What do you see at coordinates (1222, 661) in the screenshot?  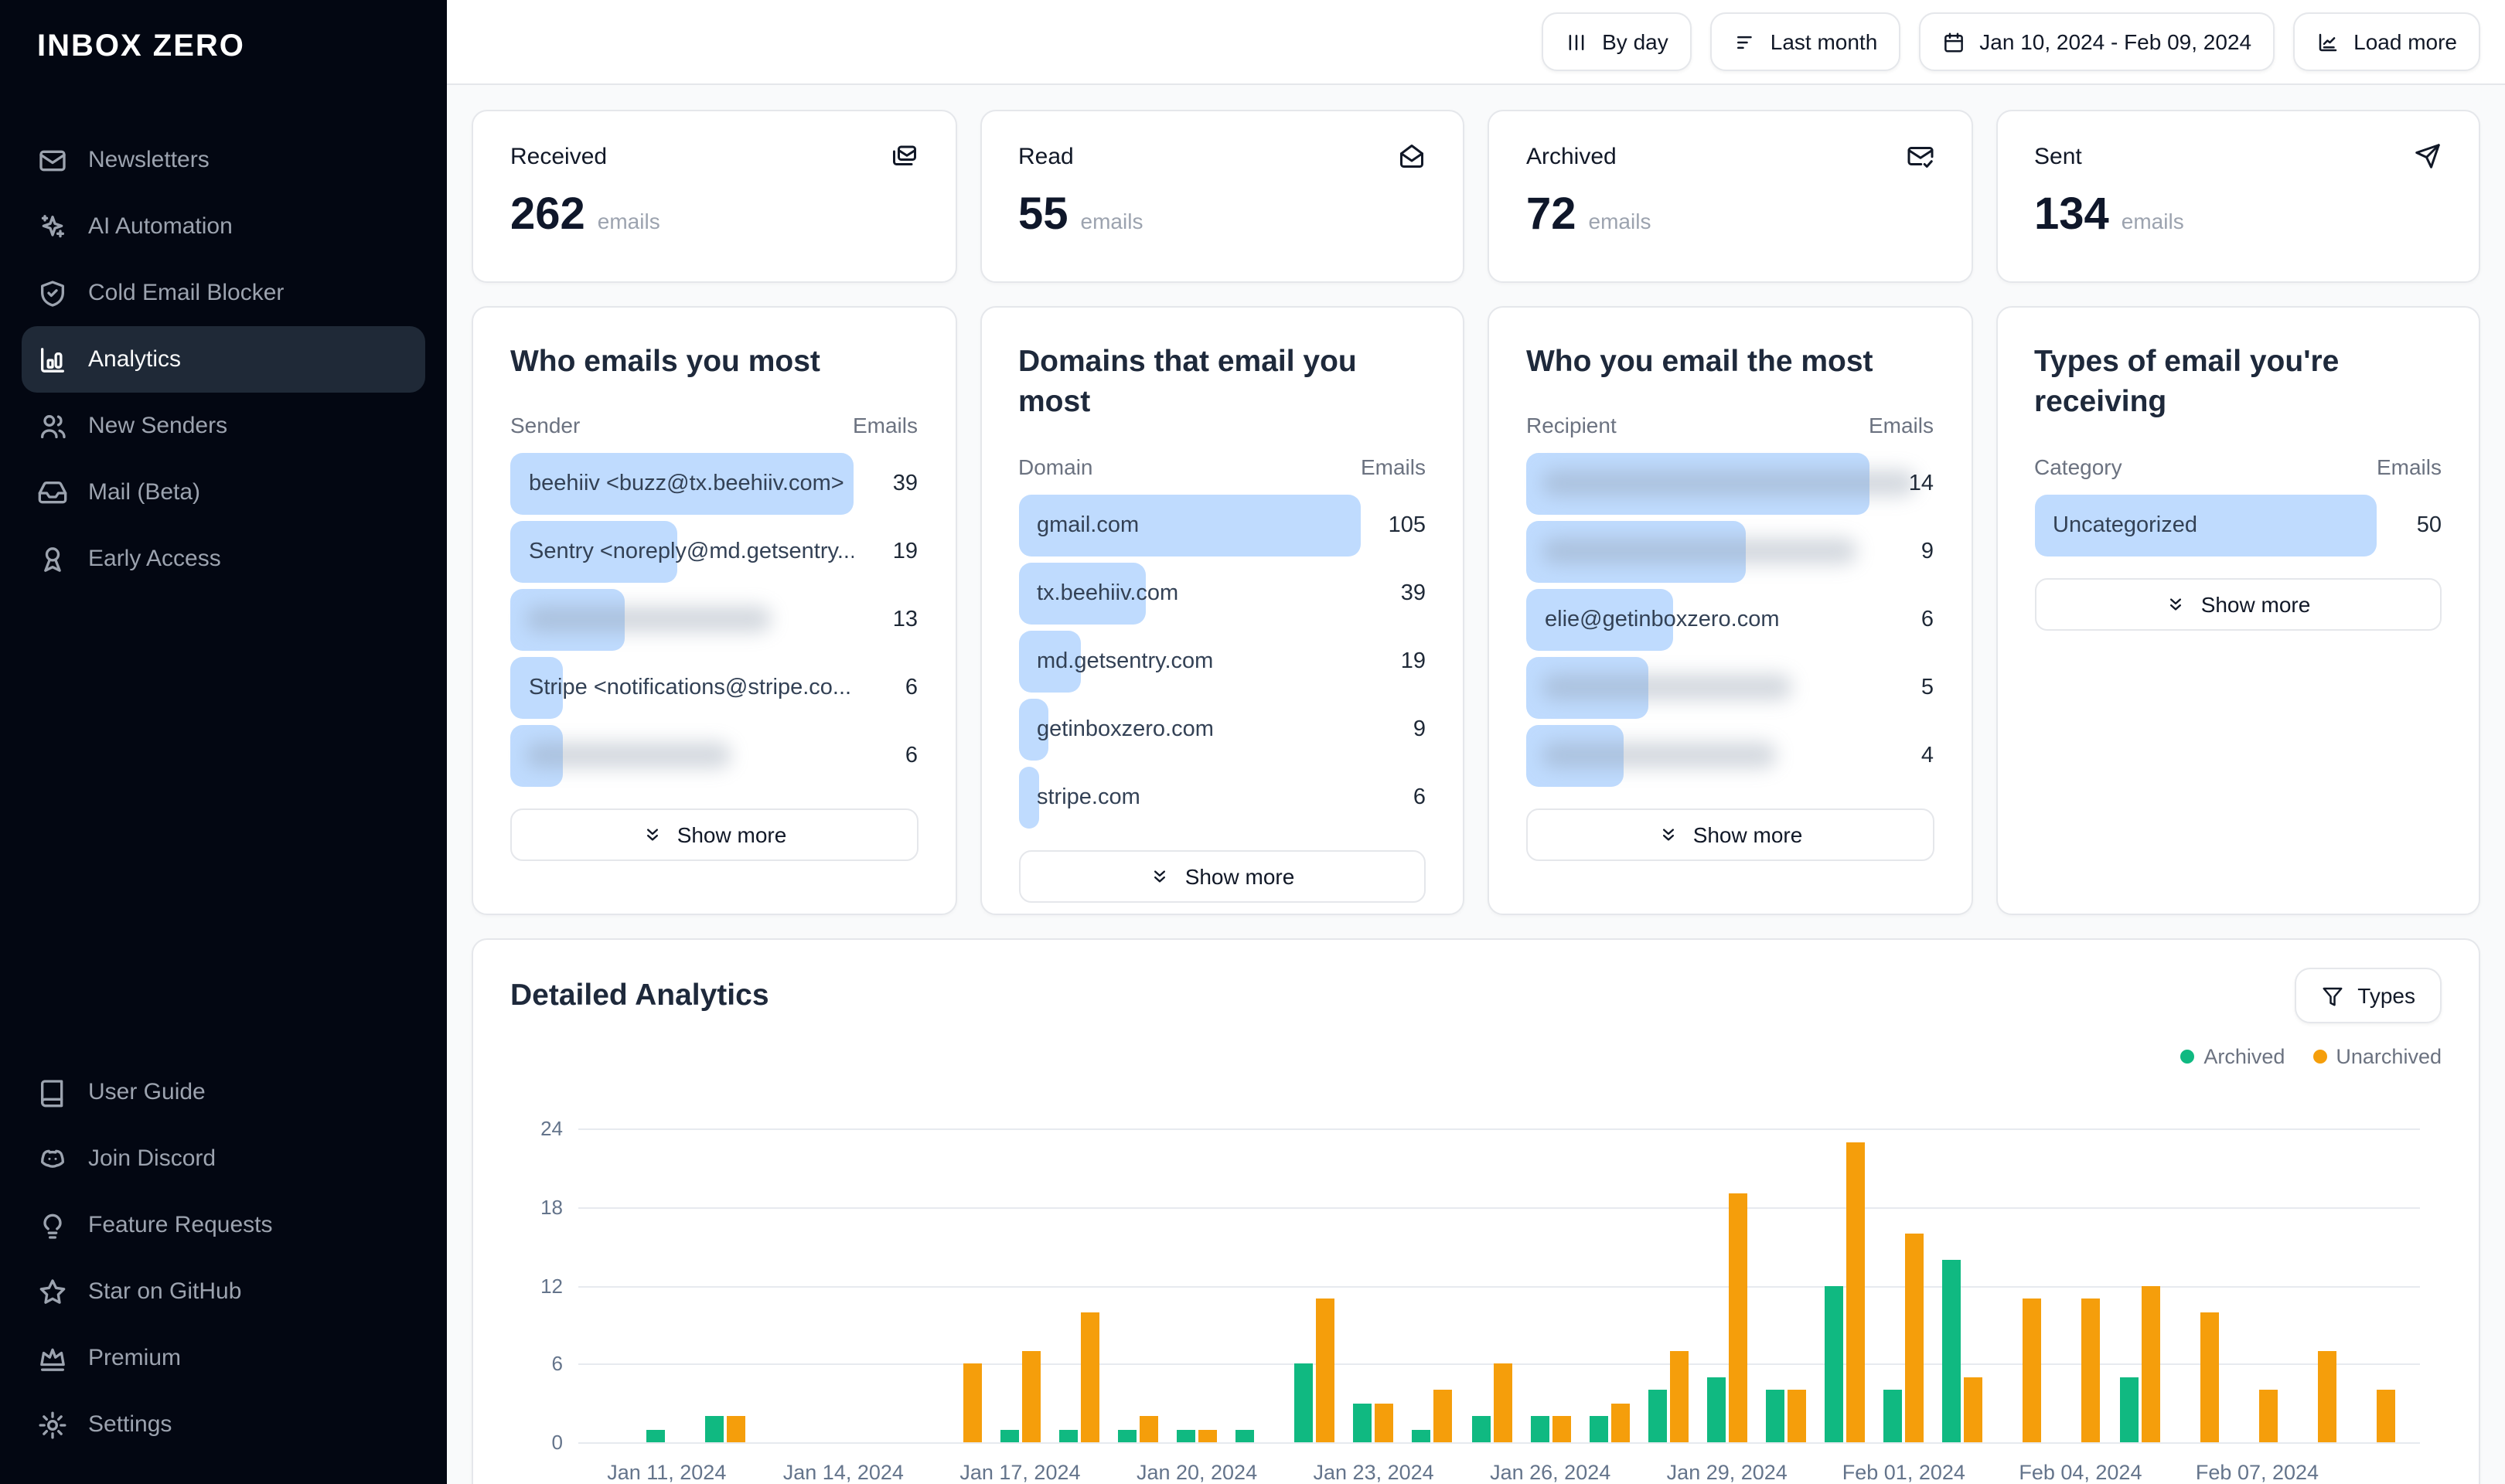 I see `table-row: md.getsentry.com 19` at bounding box center [1222, 661].